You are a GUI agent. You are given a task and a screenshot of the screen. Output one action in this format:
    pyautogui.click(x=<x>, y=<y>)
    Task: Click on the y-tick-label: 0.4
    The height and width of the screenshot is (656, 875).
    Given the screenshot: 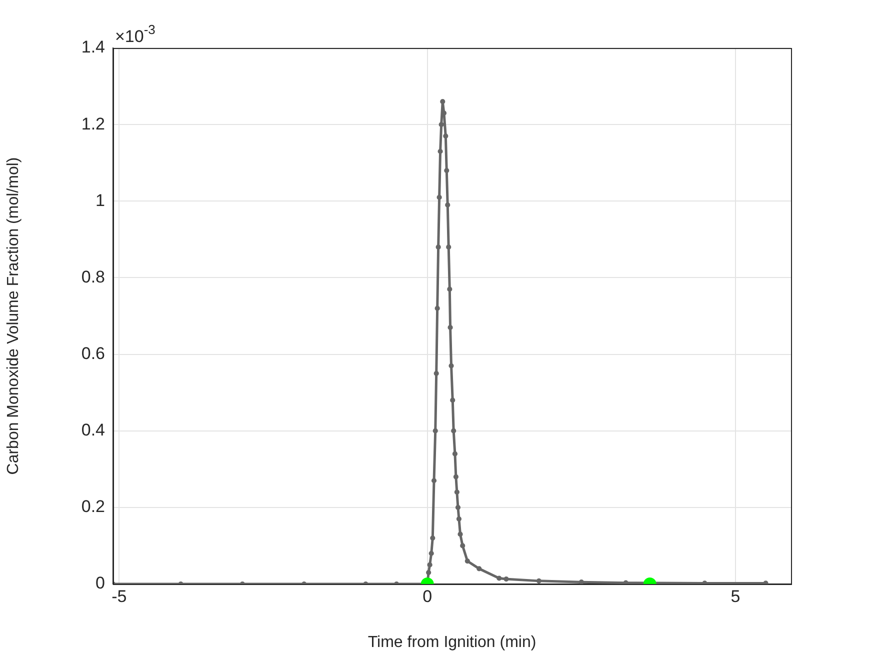 What is the action you would take?
    pyautogui.click(x=93, y=430)
    